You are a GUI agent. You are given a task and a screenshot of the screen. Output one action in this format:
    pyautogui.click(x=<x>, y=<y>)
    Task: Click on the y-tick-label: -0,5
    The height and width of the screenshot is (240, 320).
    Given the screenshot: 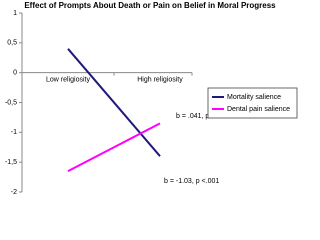 What is the action you would take?
    pyautogui.click(x=11, y=102)
    